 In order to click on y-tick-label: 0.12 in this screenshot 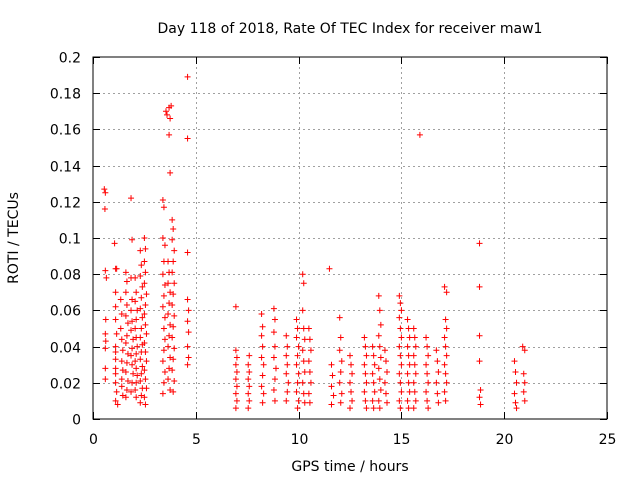, I will do `click(65, 204)`.